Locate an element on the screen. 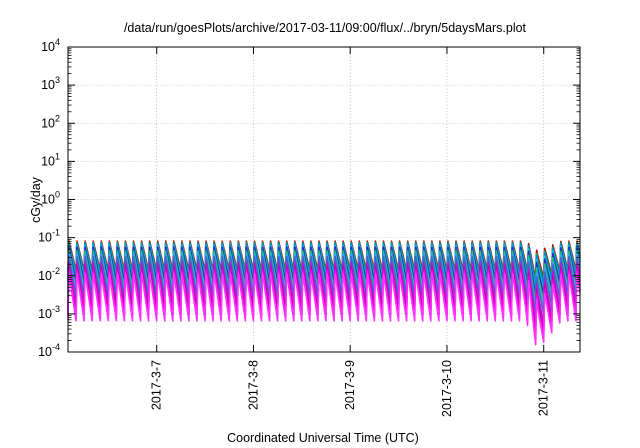  x-axis-label: Coordinated Universal Time (UTC) is located at coordinates (323, 438).